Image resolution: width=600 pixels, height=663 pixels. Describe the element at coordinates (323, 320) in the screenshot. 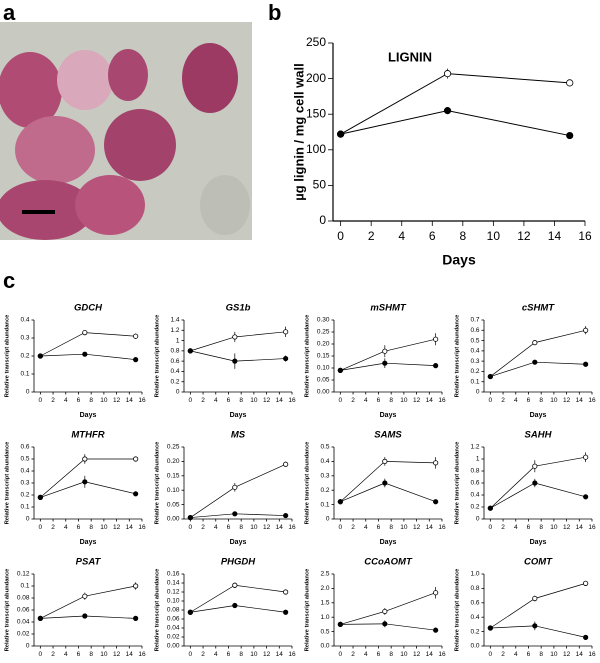

I see `y-tick-label: 0.30` at that location.